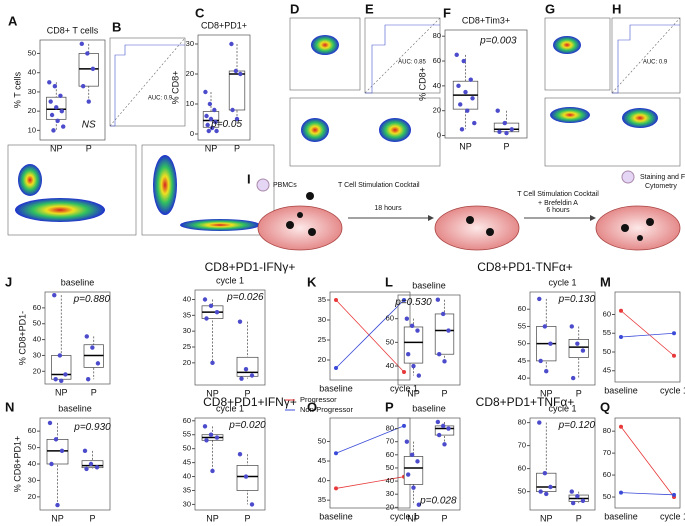 The width and height of the screenshot is (685, 526). What do you see at coordinates (22, 338) in the screenshot?
I see `y-axis-label: % CD8+PD1-` at bounding box center [22, 338].